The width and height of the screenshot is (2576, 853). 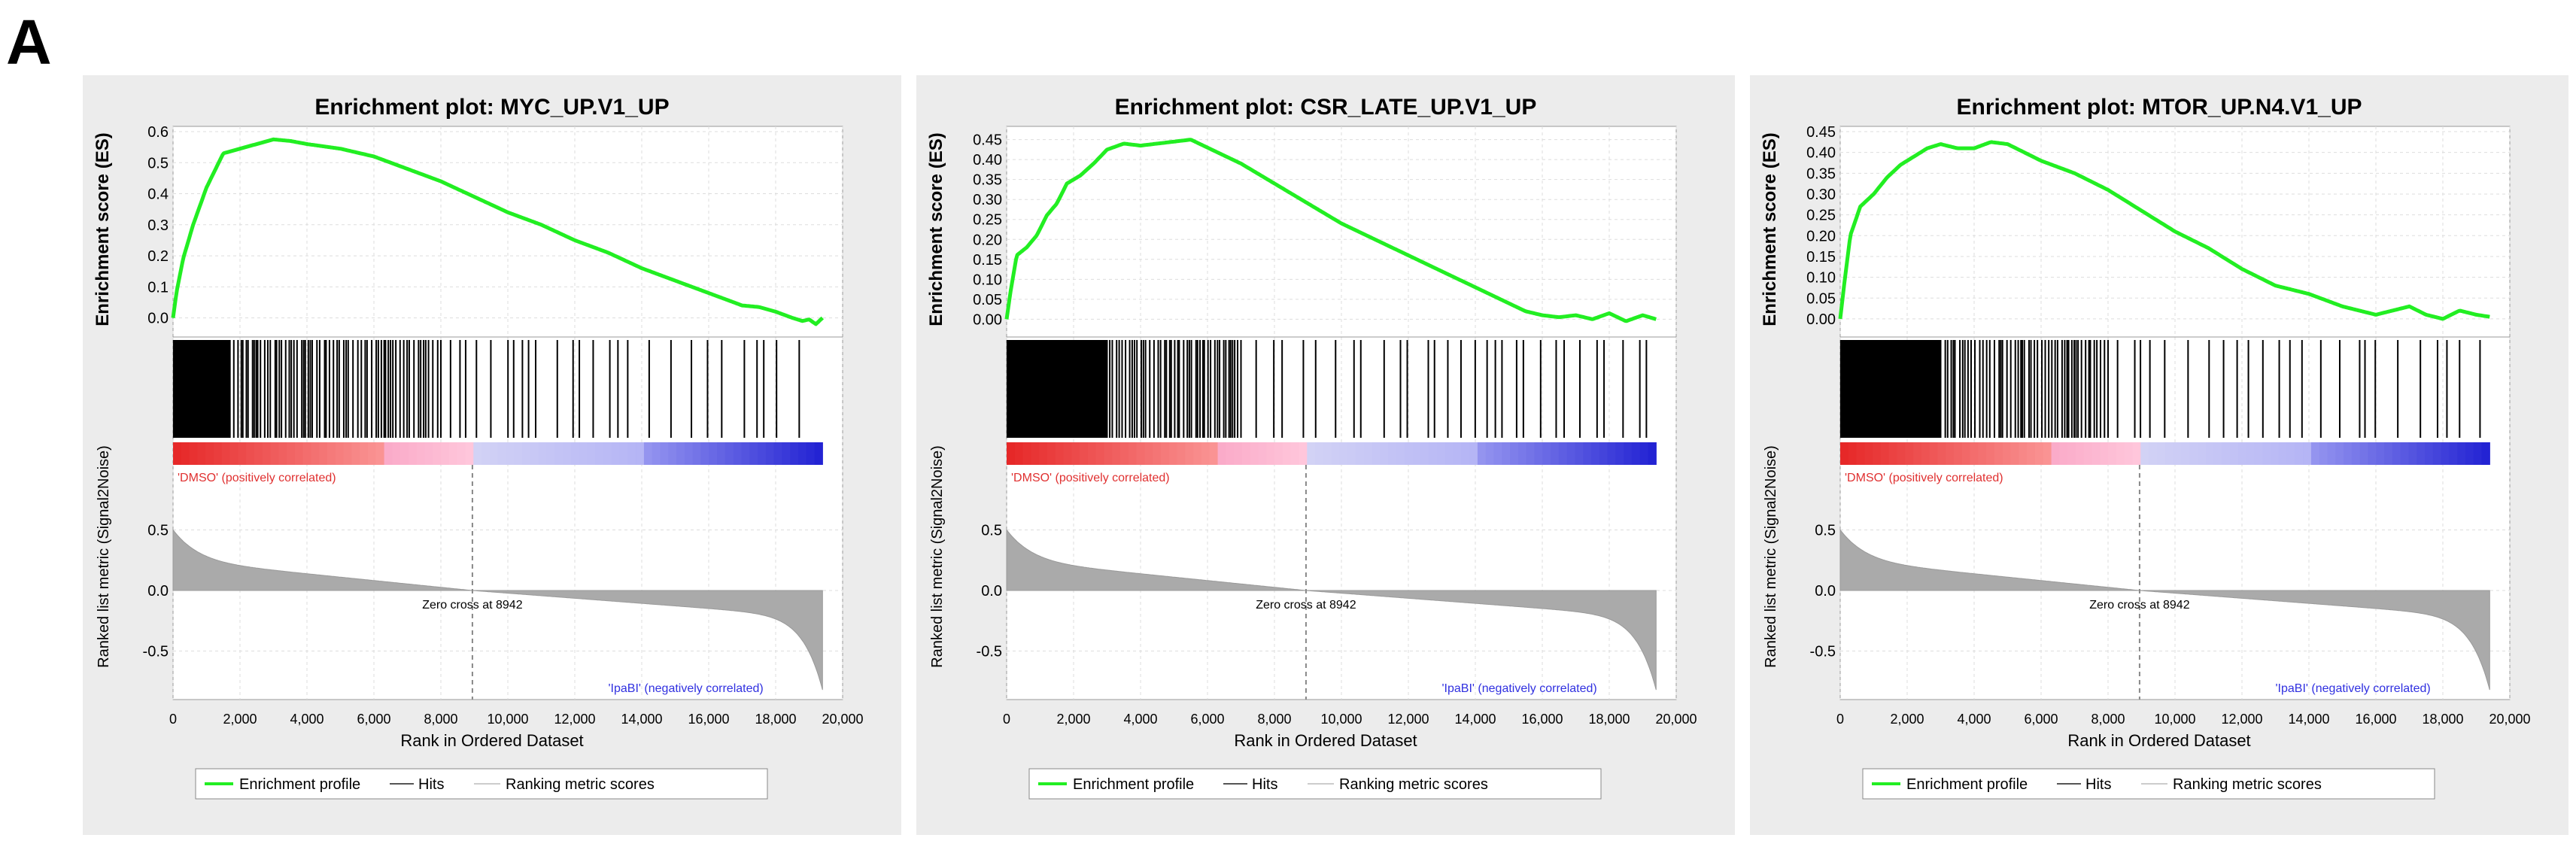 I want to click on metric-tick-label: 0.0, so click(x=158, y=591).